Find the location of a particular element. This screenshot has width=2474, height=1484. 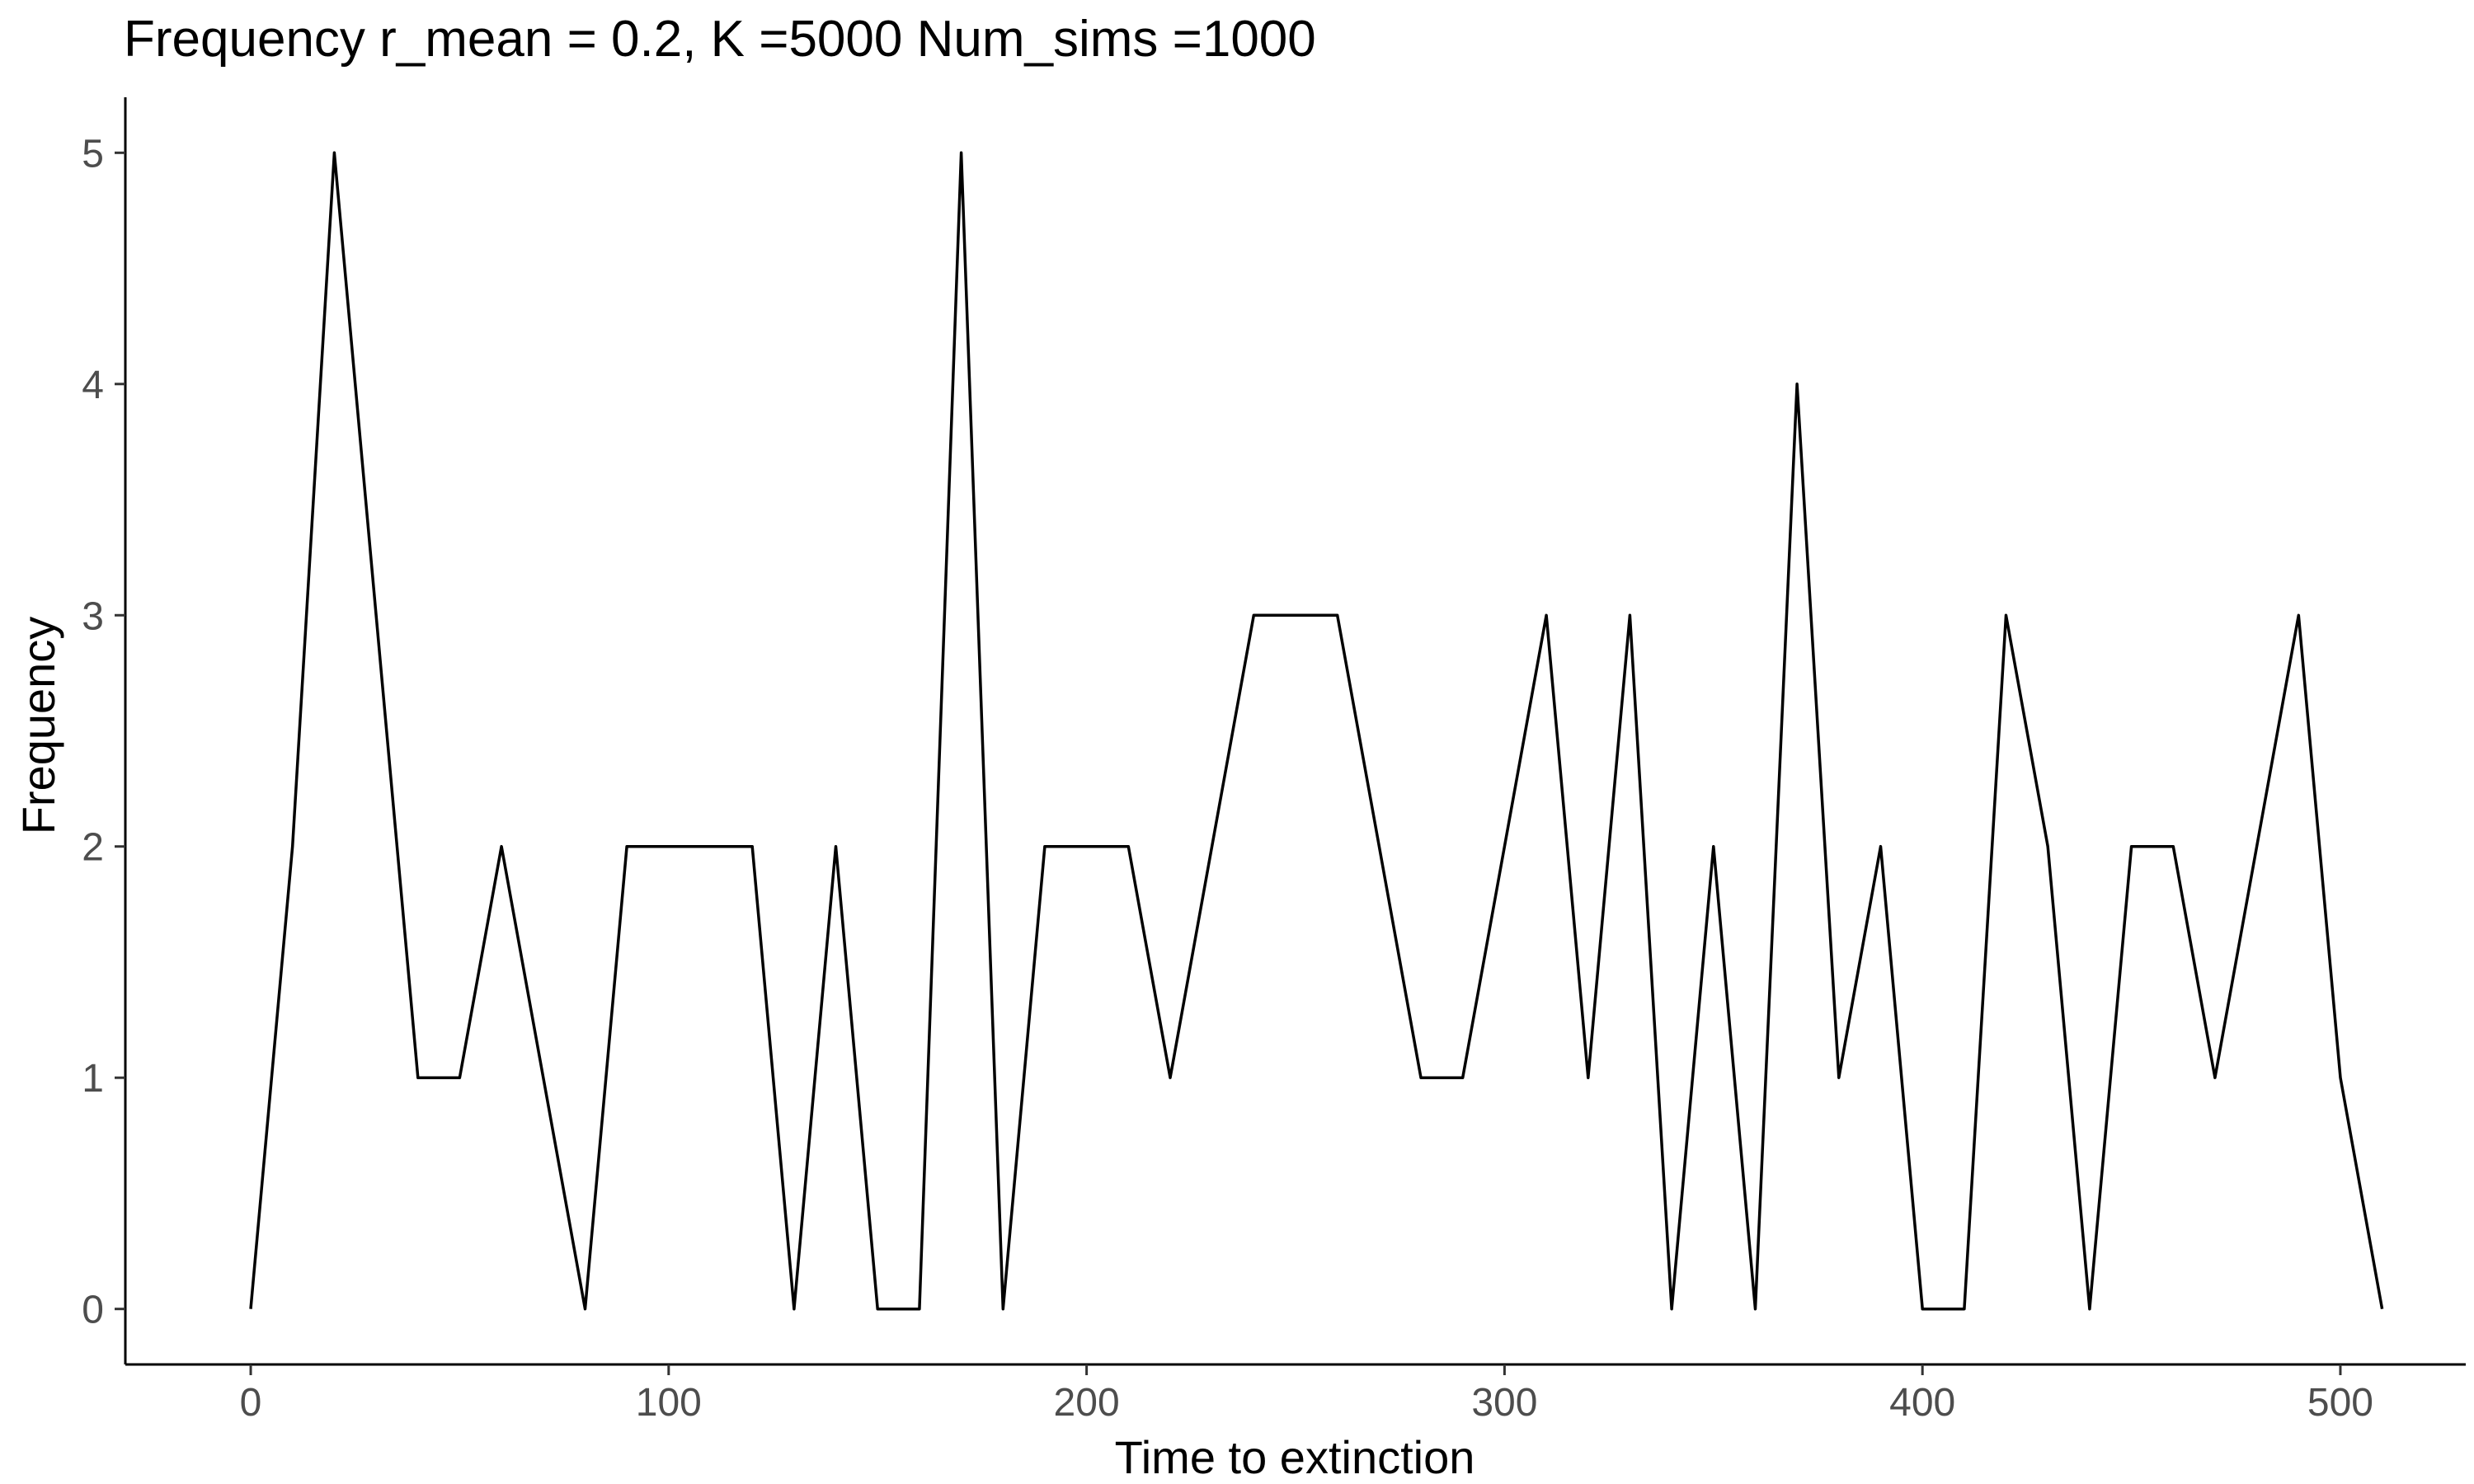

y-tick-label: 2 is located at coordinates (93, 848).